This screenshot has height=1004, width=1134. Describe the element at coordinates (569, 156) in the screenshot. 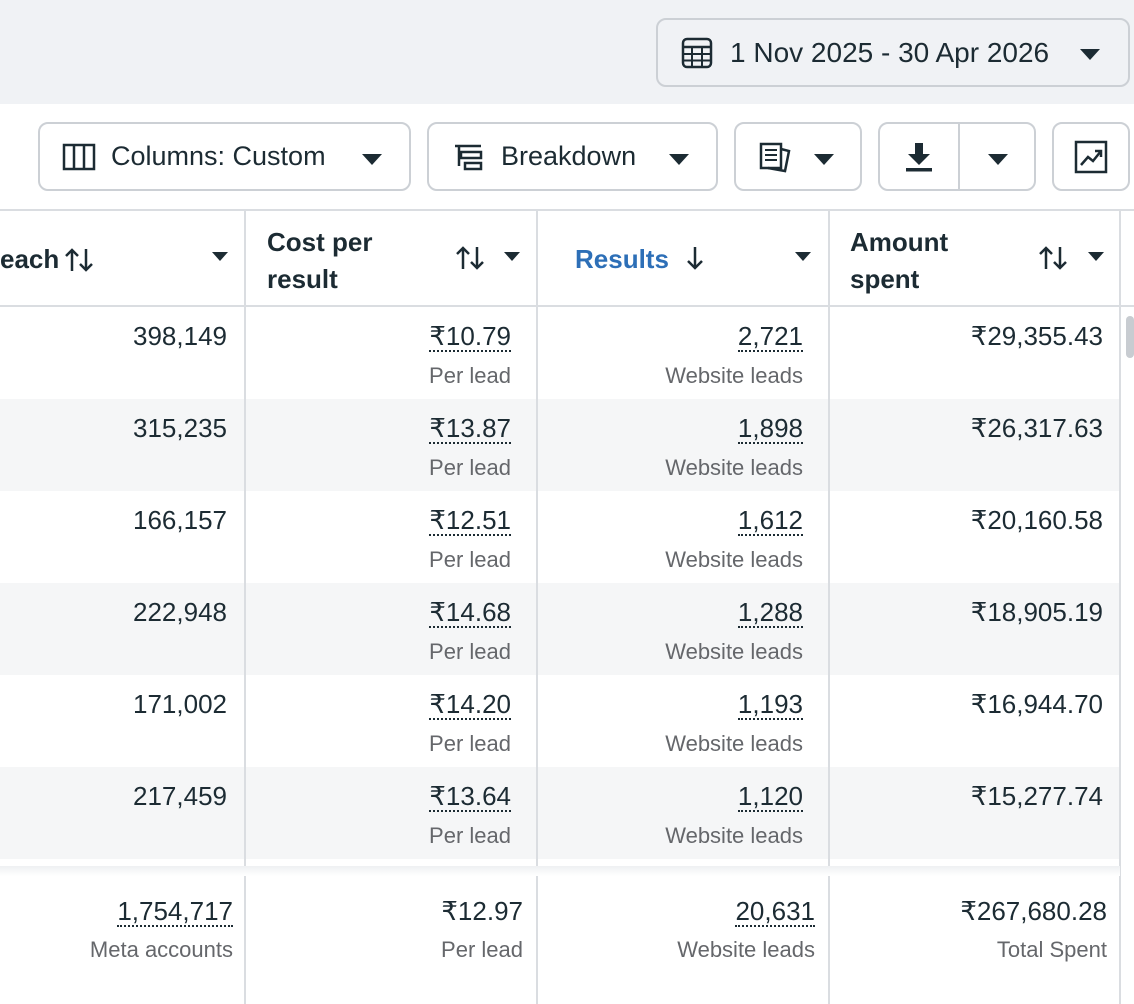

I see `breakdown-label: Breakdown` at that location.